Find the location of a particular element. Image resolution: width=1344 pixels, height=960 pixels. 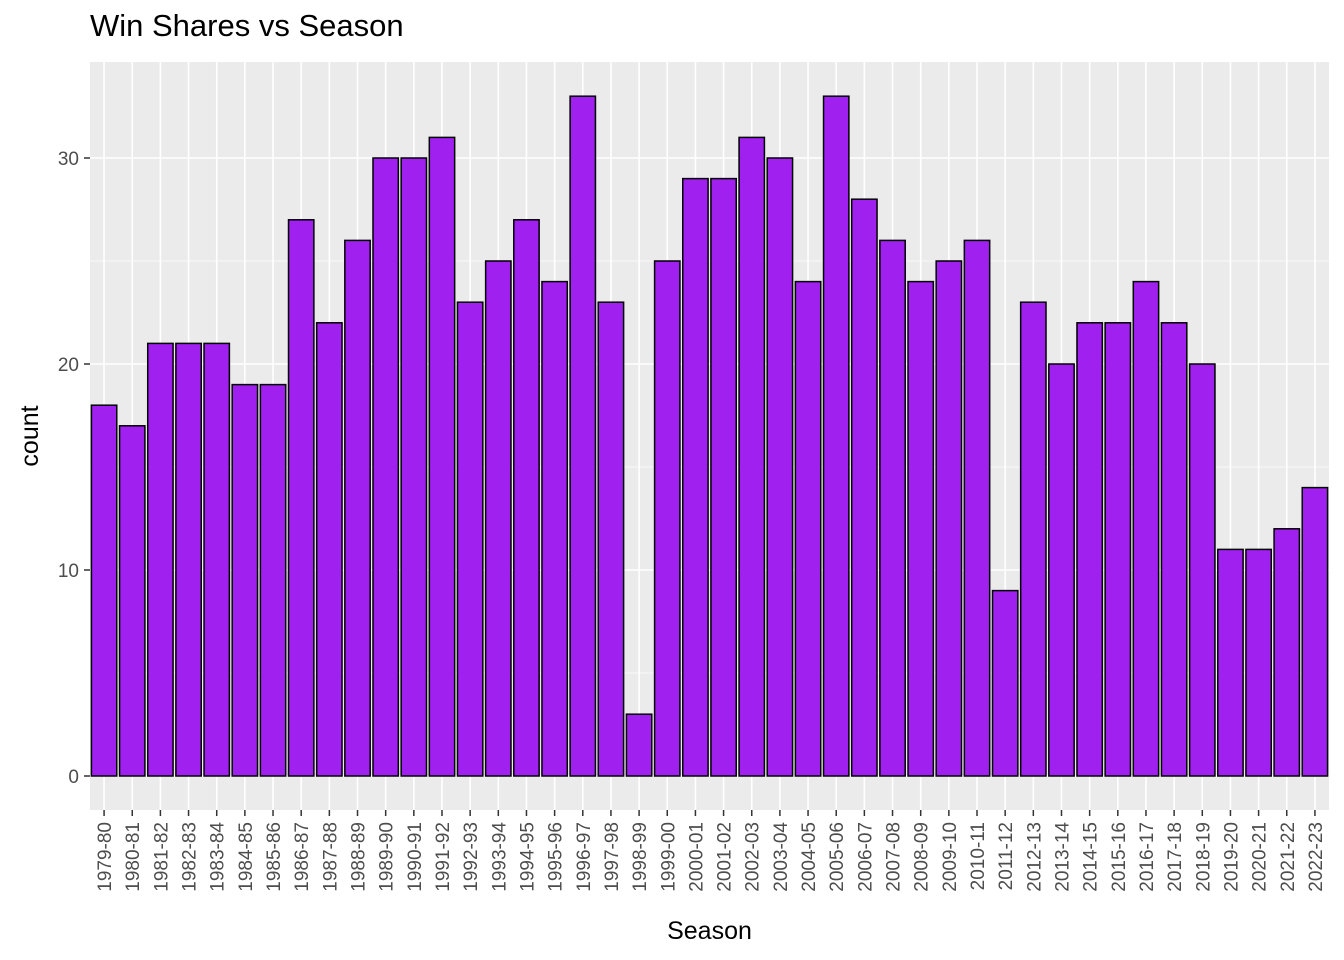

x-tick-label: 2006-07 is located at coordinates (865, 857).